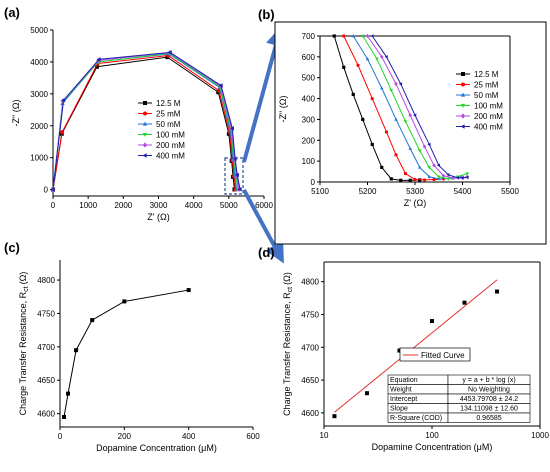 Image resolution: width=550 pixels, height=472 pixels. What do you see at coordinates (432, 435) in the screenshot?
I see `x-tick-label: 100` at bounding box center [432, 435].